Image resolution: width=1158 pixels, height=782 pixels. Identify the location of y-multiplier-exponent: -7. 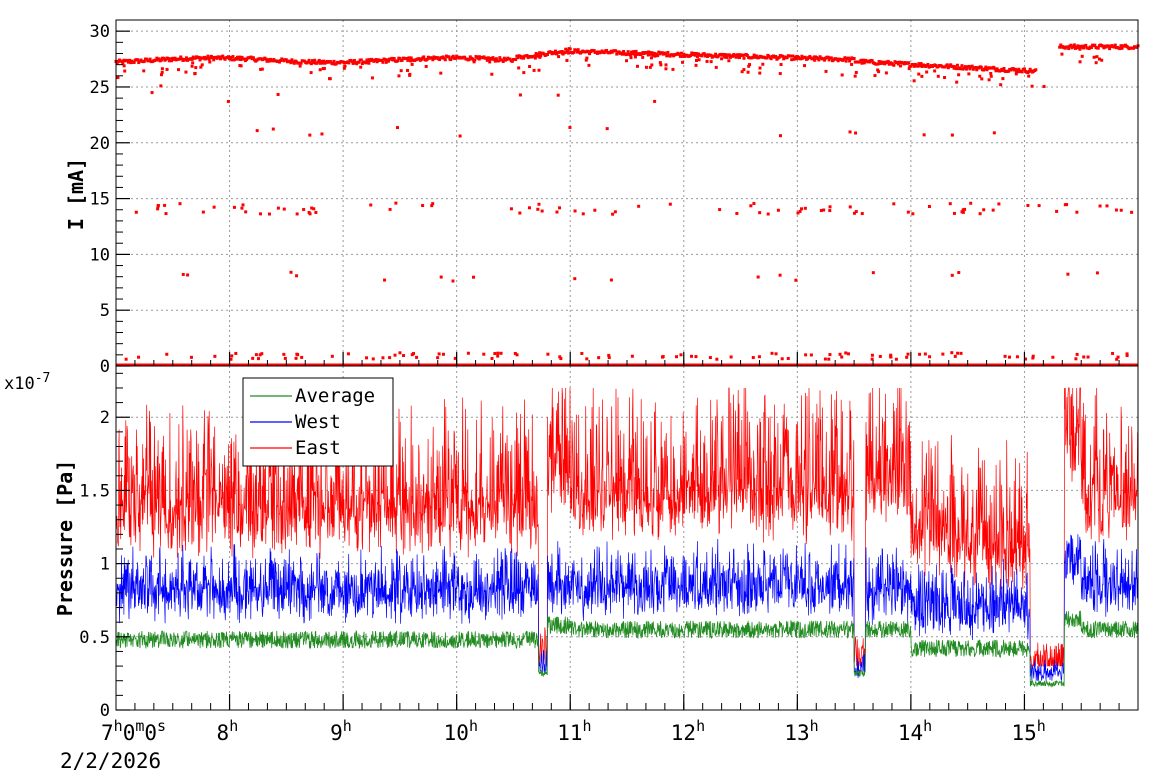
(43, 378).